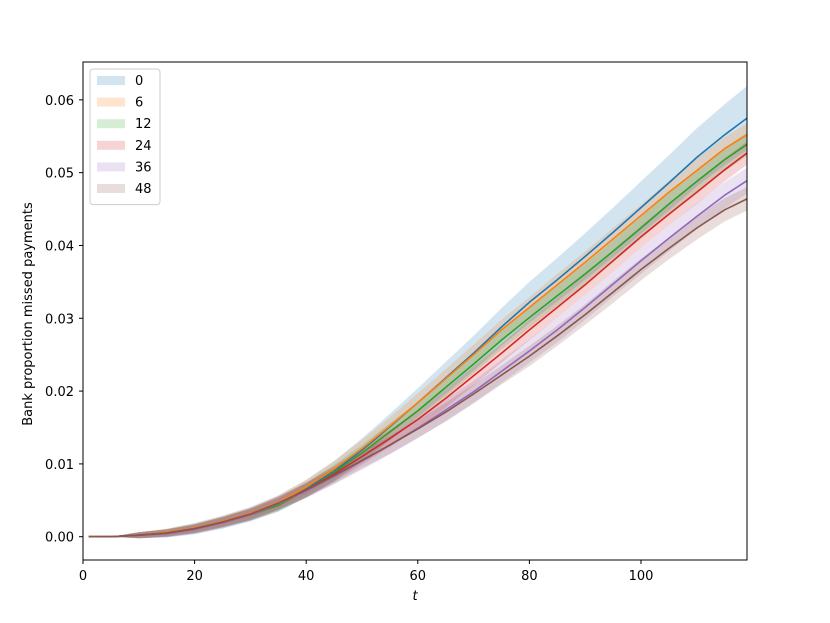  Describe the element at coordinates (59, 319) in the screenshot. I see `y-tick-label: 0.03` at that location.